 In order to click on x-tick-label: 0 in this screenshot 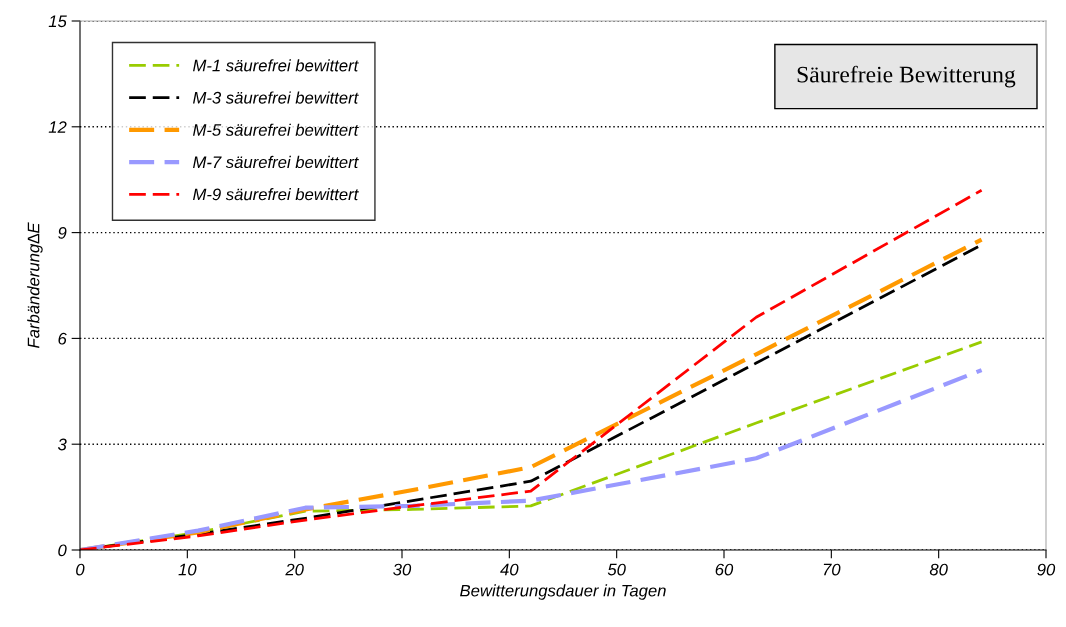, I will do `click(80, 569)`.